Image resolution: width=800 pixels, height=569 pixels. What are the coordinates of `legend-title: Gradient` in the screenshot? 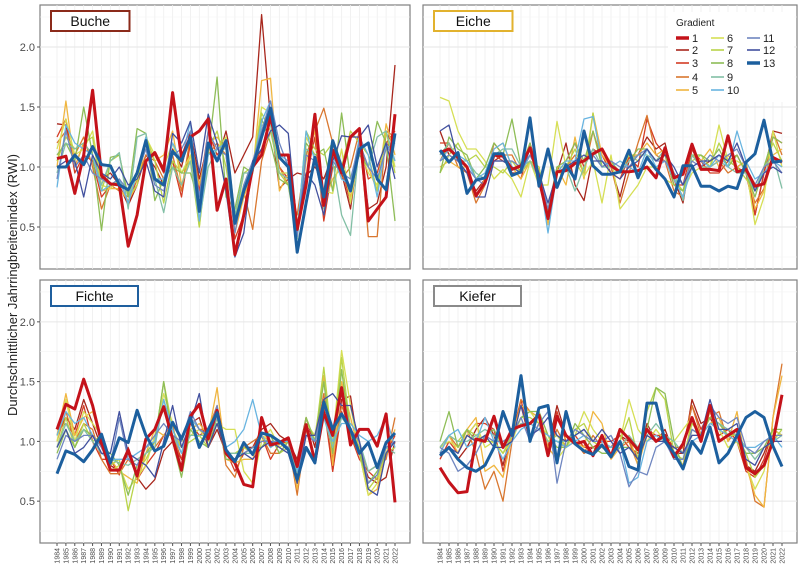 It's located at (695, 23).